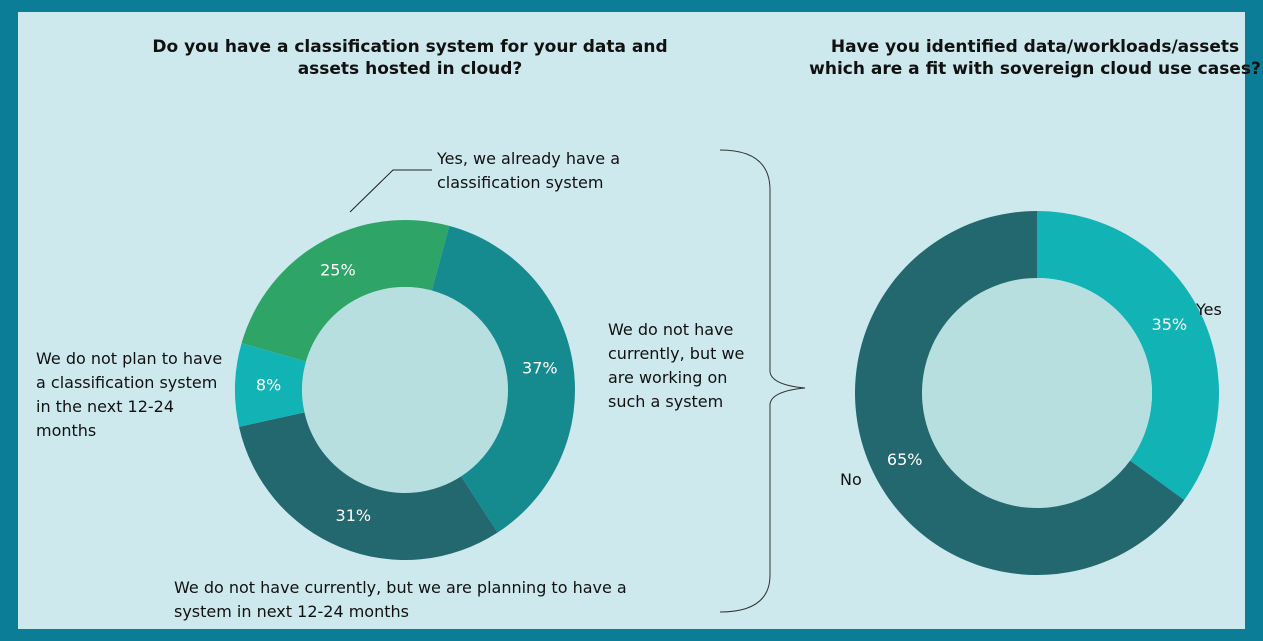 The image size is (1263, 641). What do you see at coordinates (762, 381) in the screenshot?
I see `bracket` at bounding box center [762, 381].